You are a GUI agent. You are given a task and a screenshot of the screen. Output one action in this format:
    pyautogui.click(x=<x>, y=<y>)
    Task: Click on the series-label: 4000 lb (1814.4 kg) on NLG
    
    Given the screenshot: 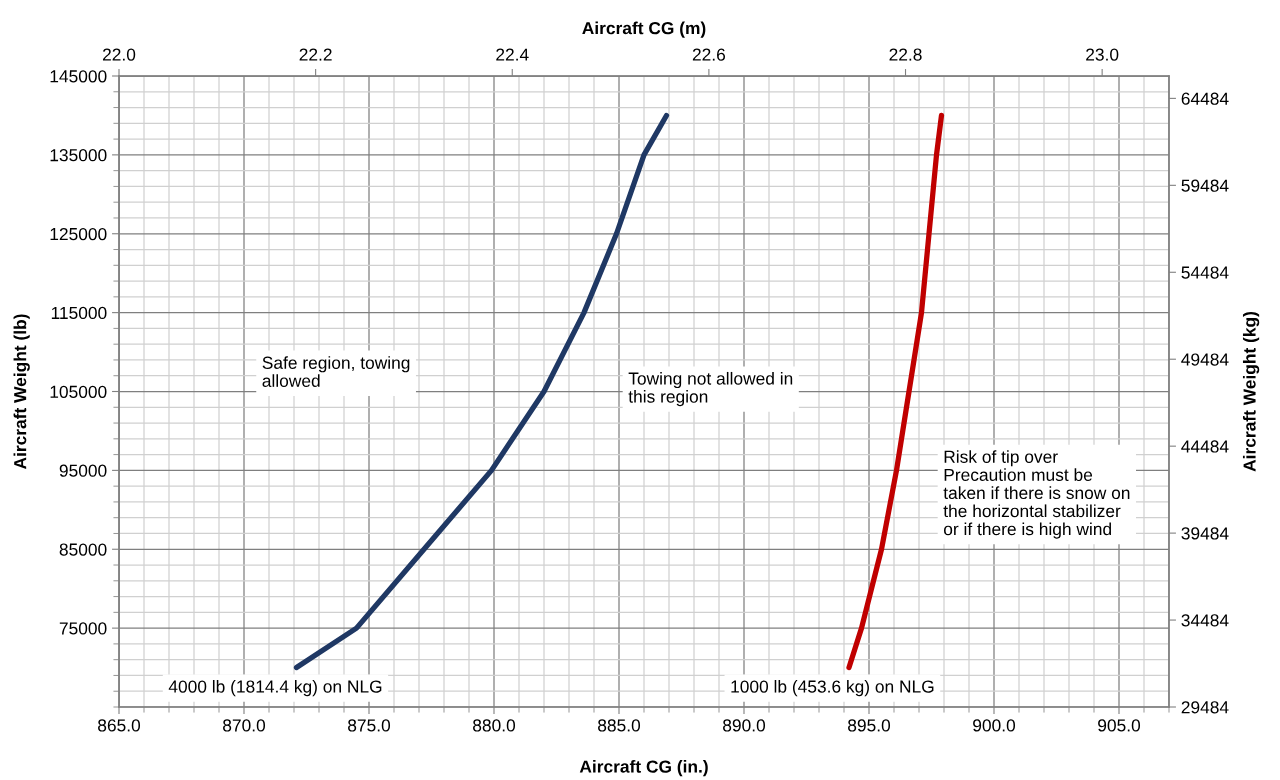 What is the action you would take?
    pyautogui.click(x=275, y=688)
    